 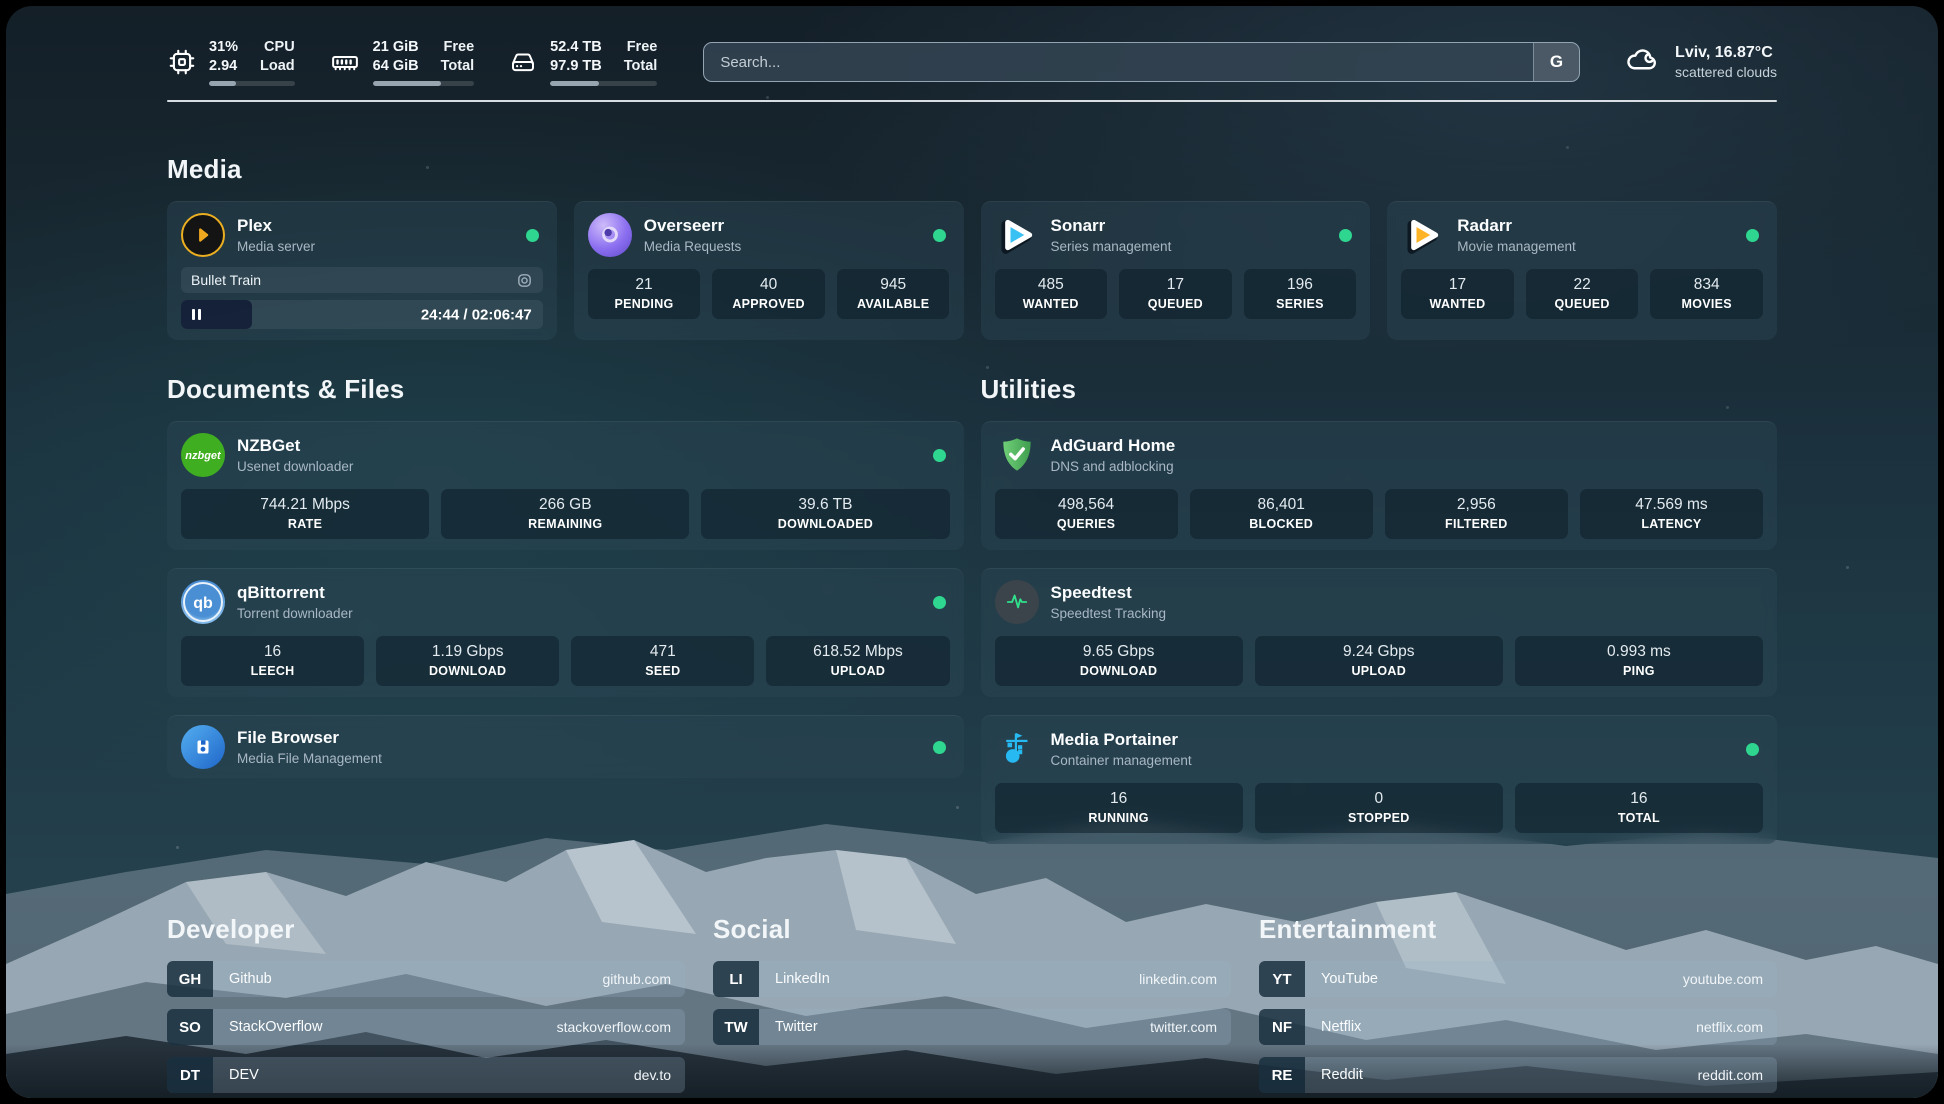 What do you see at coordinates (1111, 246) in the screenshot?
I see `app-description: Series management` at bounding box center [1111, 246].